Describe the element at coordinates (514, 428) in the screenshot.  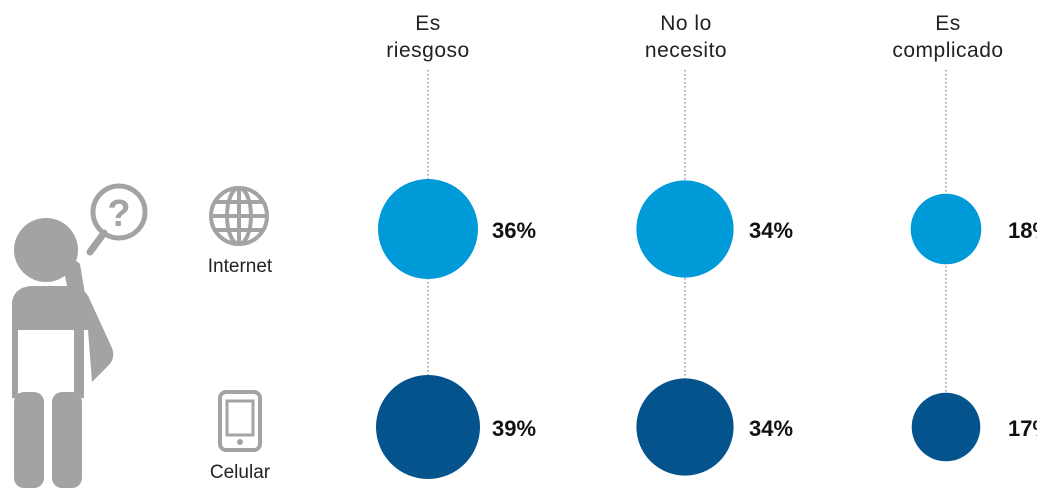
I see `value-label-celular-1: 39%` at that location.